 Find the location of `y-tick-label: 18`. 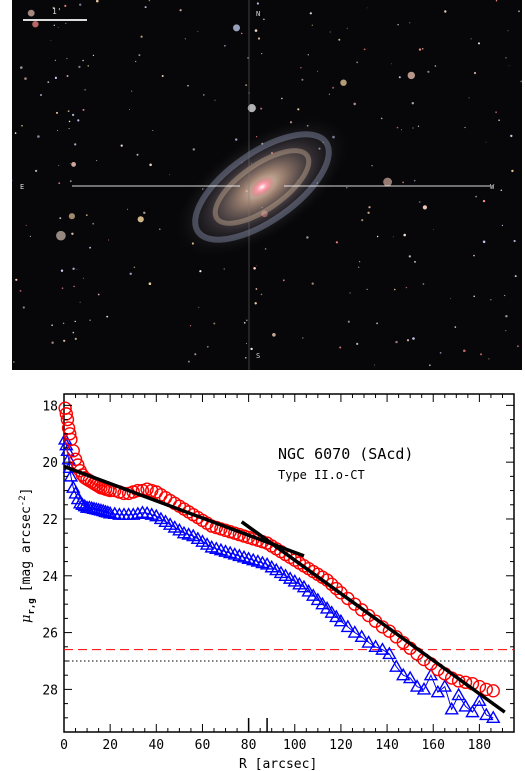

y-tick-label: 18 is located at coordinates (50, 406).